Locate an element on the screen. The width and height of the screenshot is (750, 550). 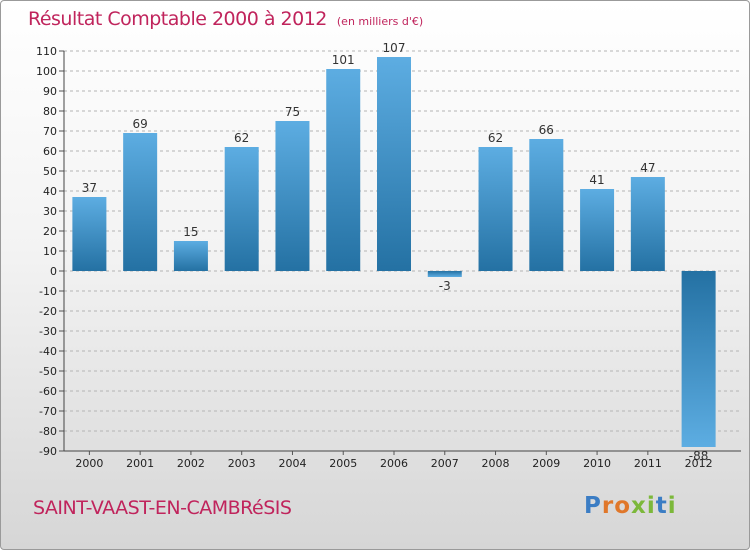
bar-2012 is located at coordinates (698, 359).